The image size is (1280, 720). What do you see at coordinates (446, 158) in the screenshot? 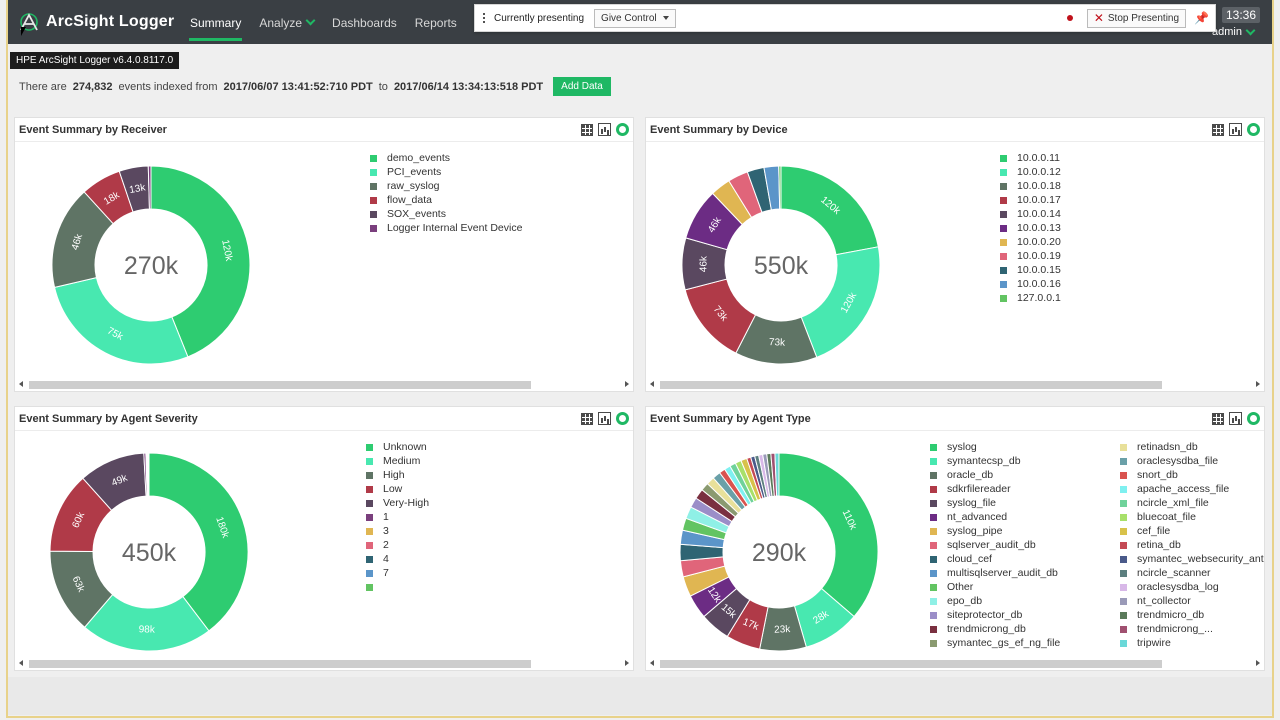
I see `legend-item: demo_events` at bounding box center [446, 158].